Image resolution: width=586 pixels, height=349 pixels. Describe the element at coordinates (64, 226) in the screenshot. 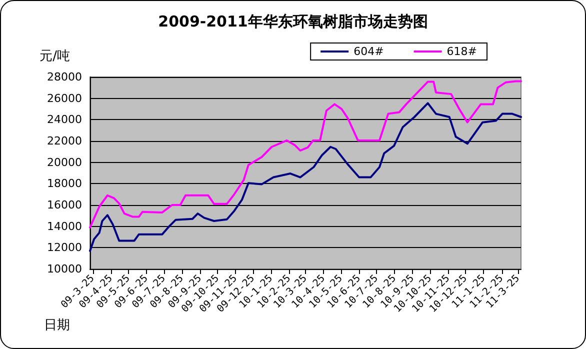

I see `y-tick-label: 14000` at that location.